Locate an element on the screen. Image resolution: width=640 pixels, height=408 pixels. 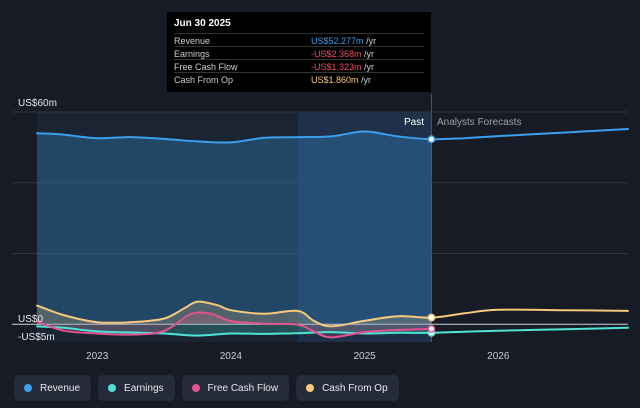
tooltip-date: Jun 30 2025 is located at coordinates (202, 23).